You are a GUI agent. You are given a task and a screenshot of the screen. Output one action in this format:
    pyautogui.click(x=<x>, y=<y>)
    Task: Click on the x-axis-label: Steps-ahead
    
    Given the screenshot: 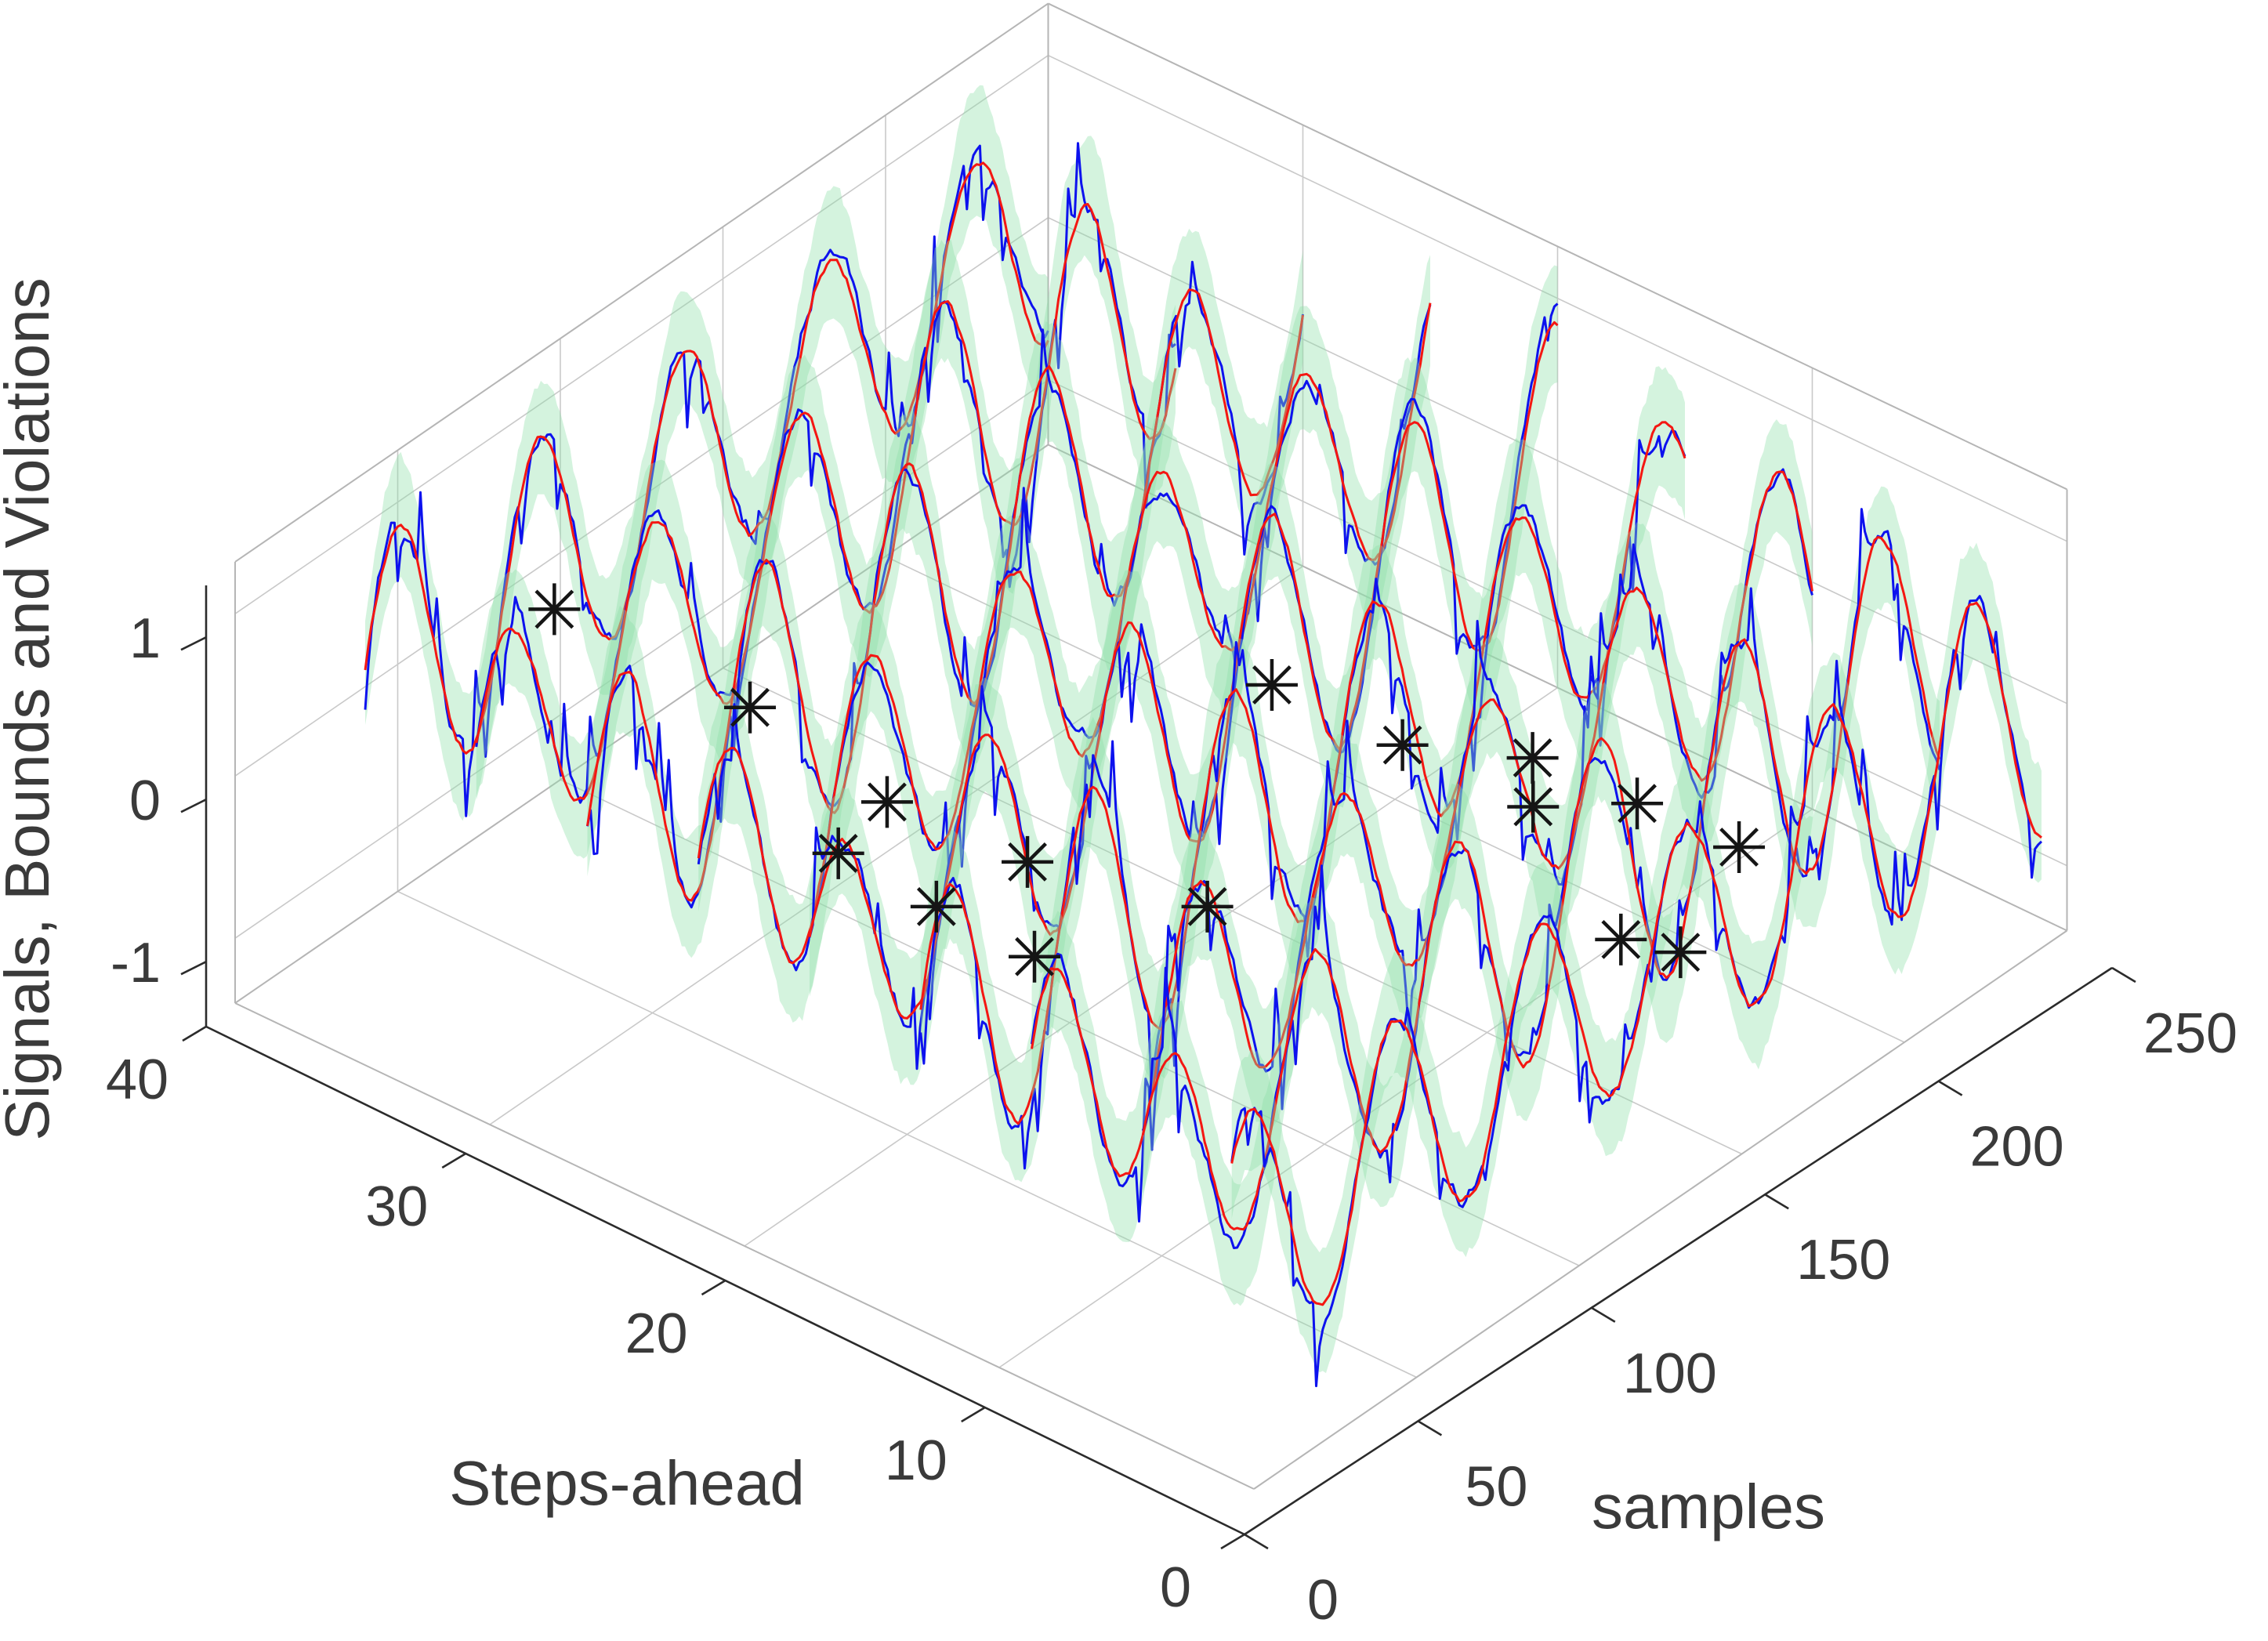 What is the action you would take?
    pyautogui.click(x=627, y=1483)
    